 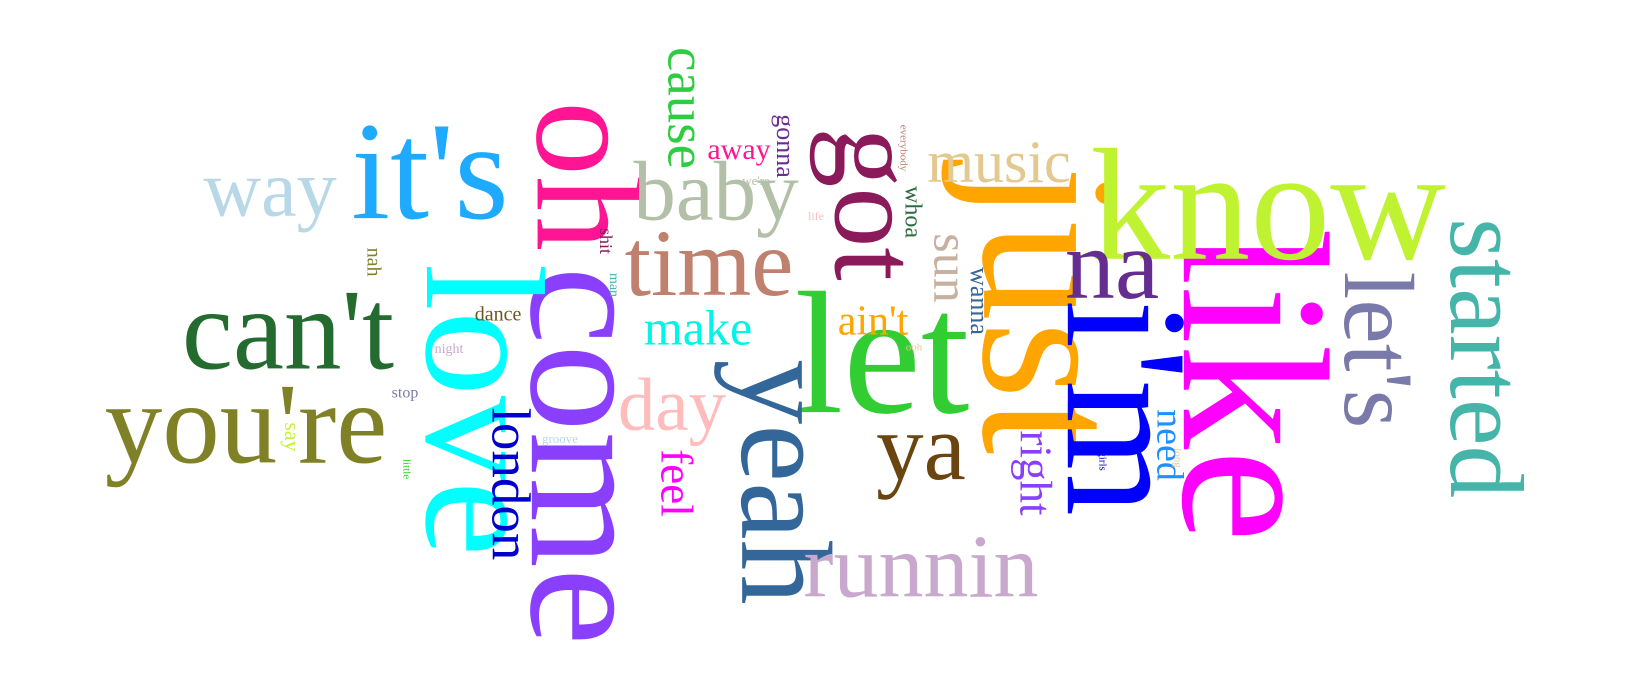 I want to click on word-its: it's, so click(x=430, y=171).